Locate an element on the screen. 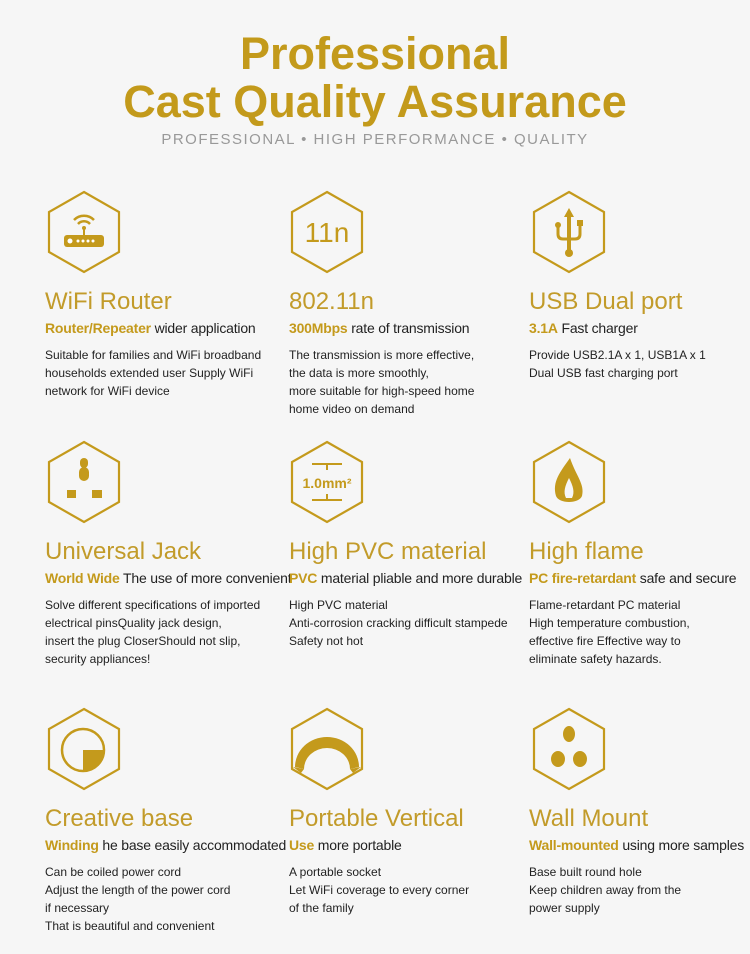 The width and height of the screenshot is (750, 954). feature-title: Wall Mount is located at coordinates (589, 818).